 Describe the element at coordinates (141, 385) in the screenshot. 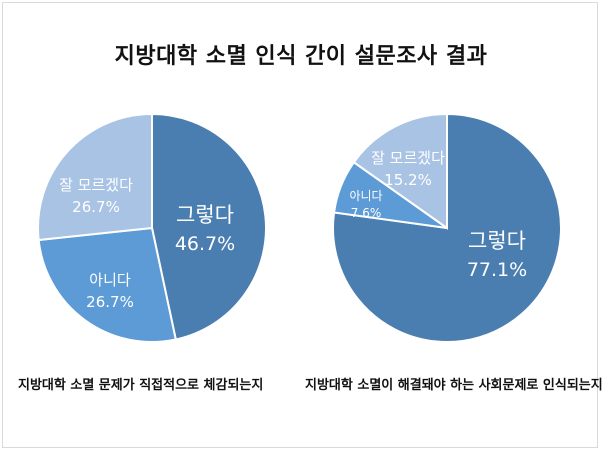

I see `pie-caption-direct-experience: 지방대학 소멸 문제가 직접적으로 체감되는지` at that location.